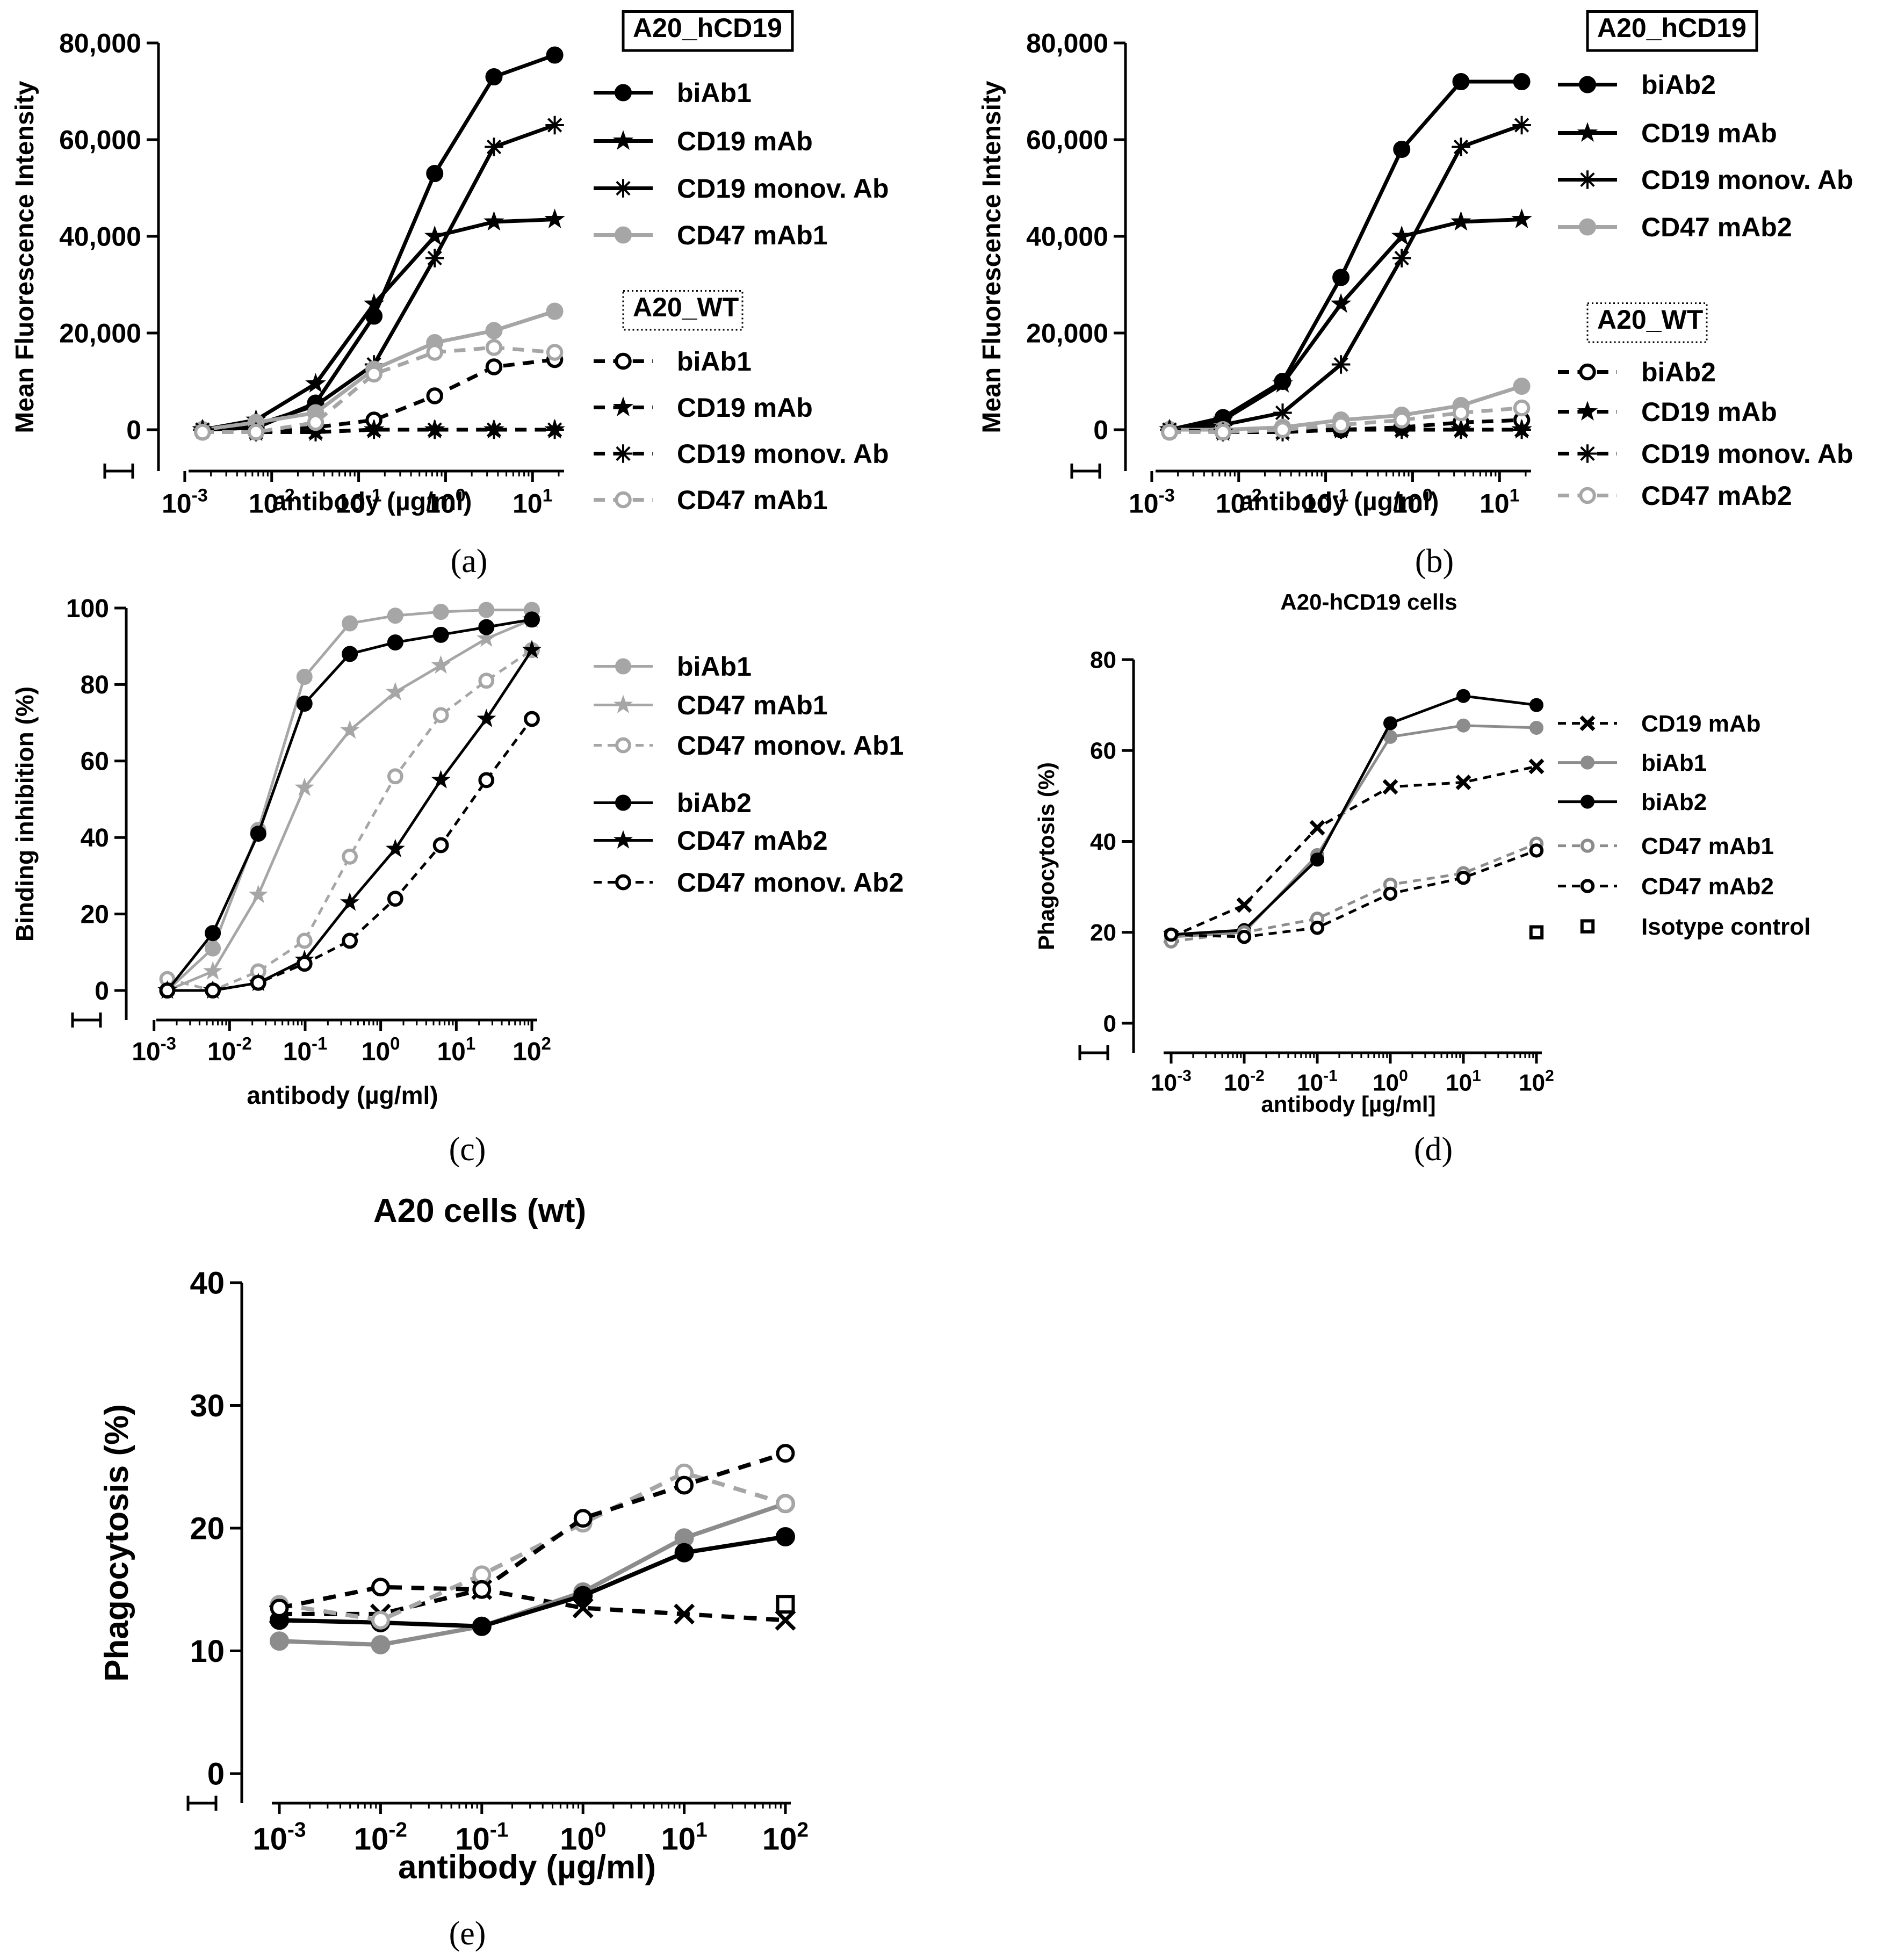 Image resolution: width=1898 pixels, height=1960 pixels. Describe the element at coordinates (1103, 660) in the screenshot. I see `y-tick-label: 80` at that location.